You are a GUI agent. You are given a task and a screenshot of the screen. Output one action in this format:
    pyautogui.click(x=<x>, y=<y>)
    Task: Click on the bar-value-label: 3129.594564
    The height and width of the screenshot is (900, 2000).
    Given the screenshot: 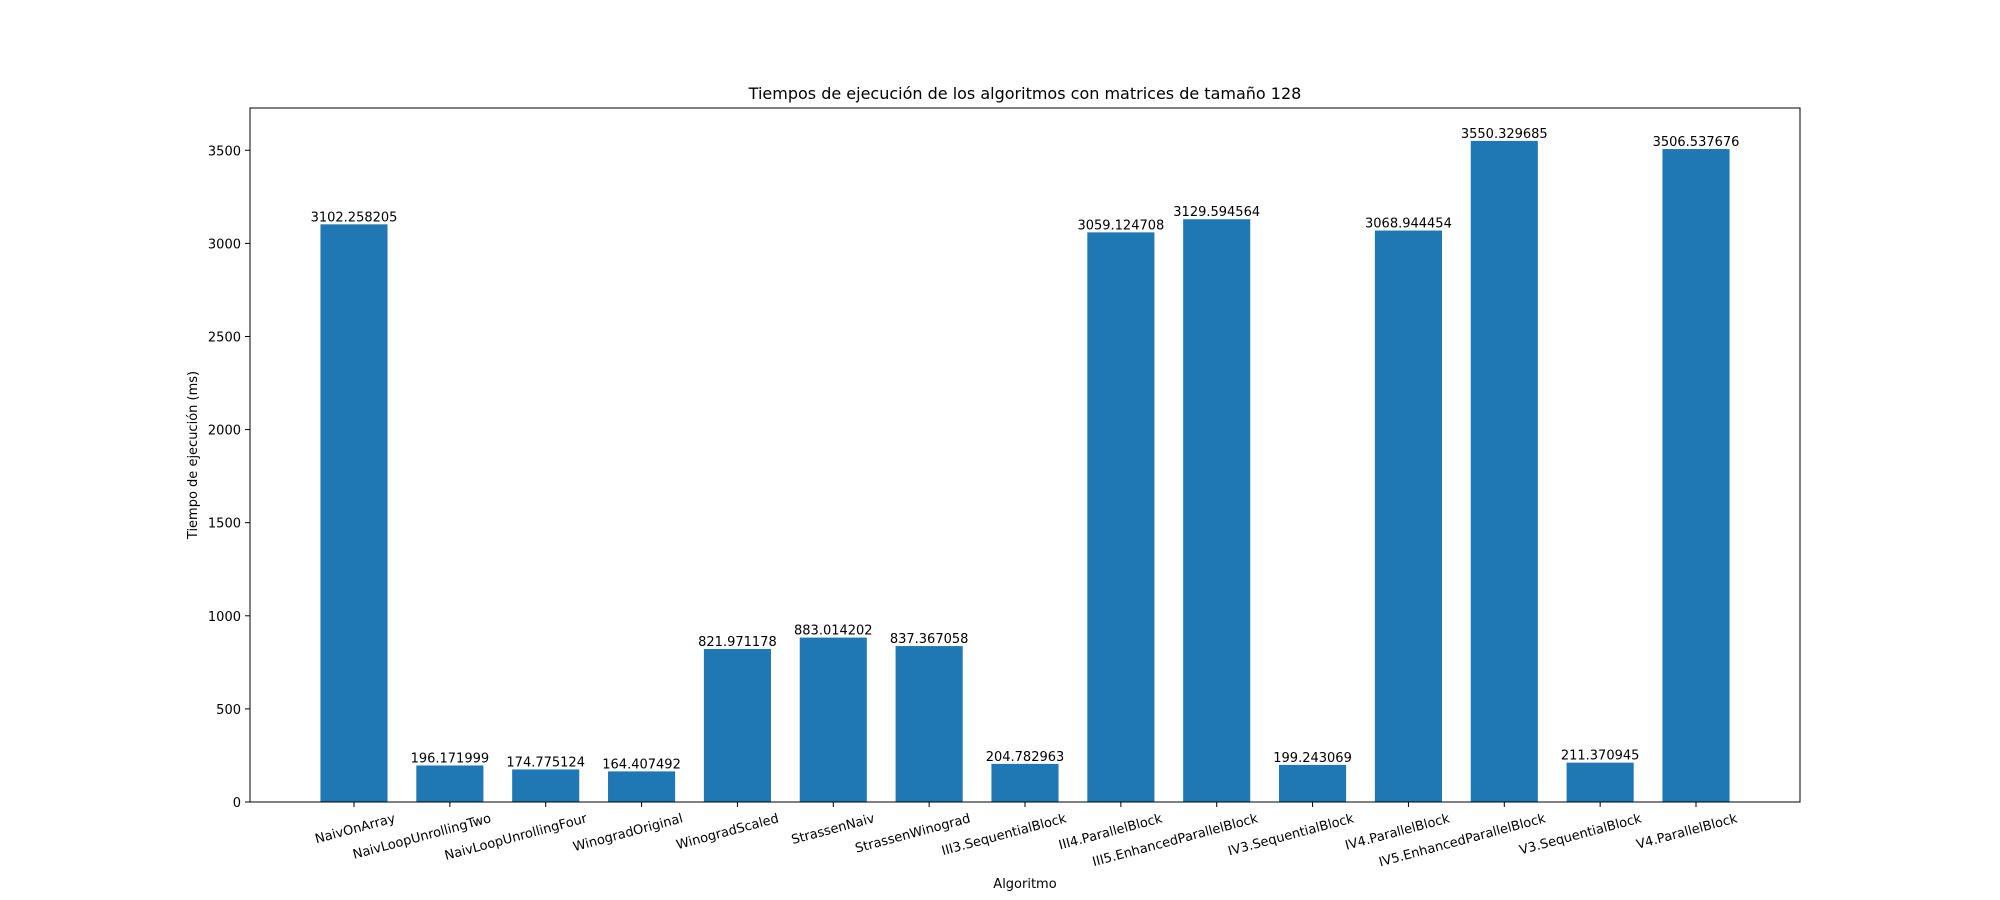 What is the action you would take?
    pyautogui.click(x=1216, y=212)
    